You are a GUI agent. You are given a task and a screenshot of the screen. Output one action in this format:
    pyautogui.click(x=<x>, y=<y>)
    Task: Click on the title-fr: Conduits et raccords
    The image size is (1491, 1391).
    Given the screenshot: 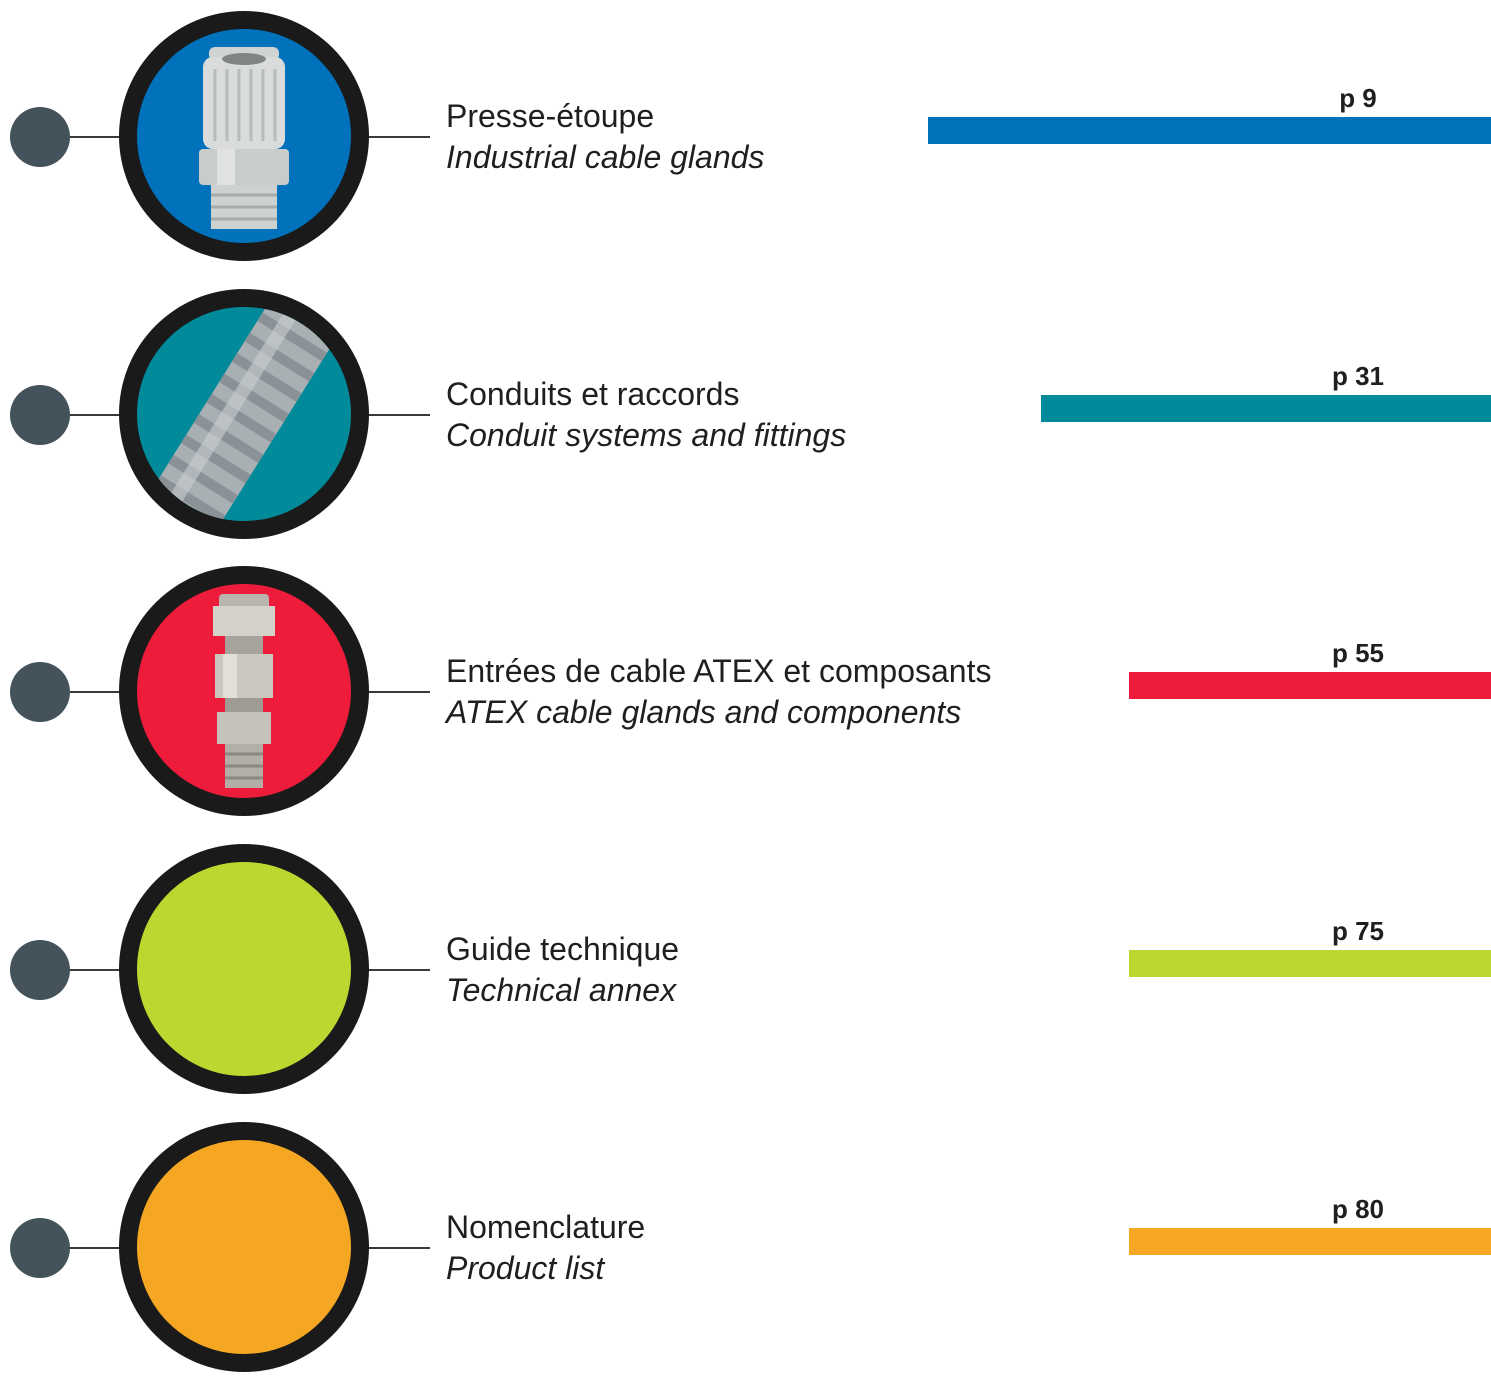 What is the action you would take?
    pyautogui.click(x=593, y=394)
    